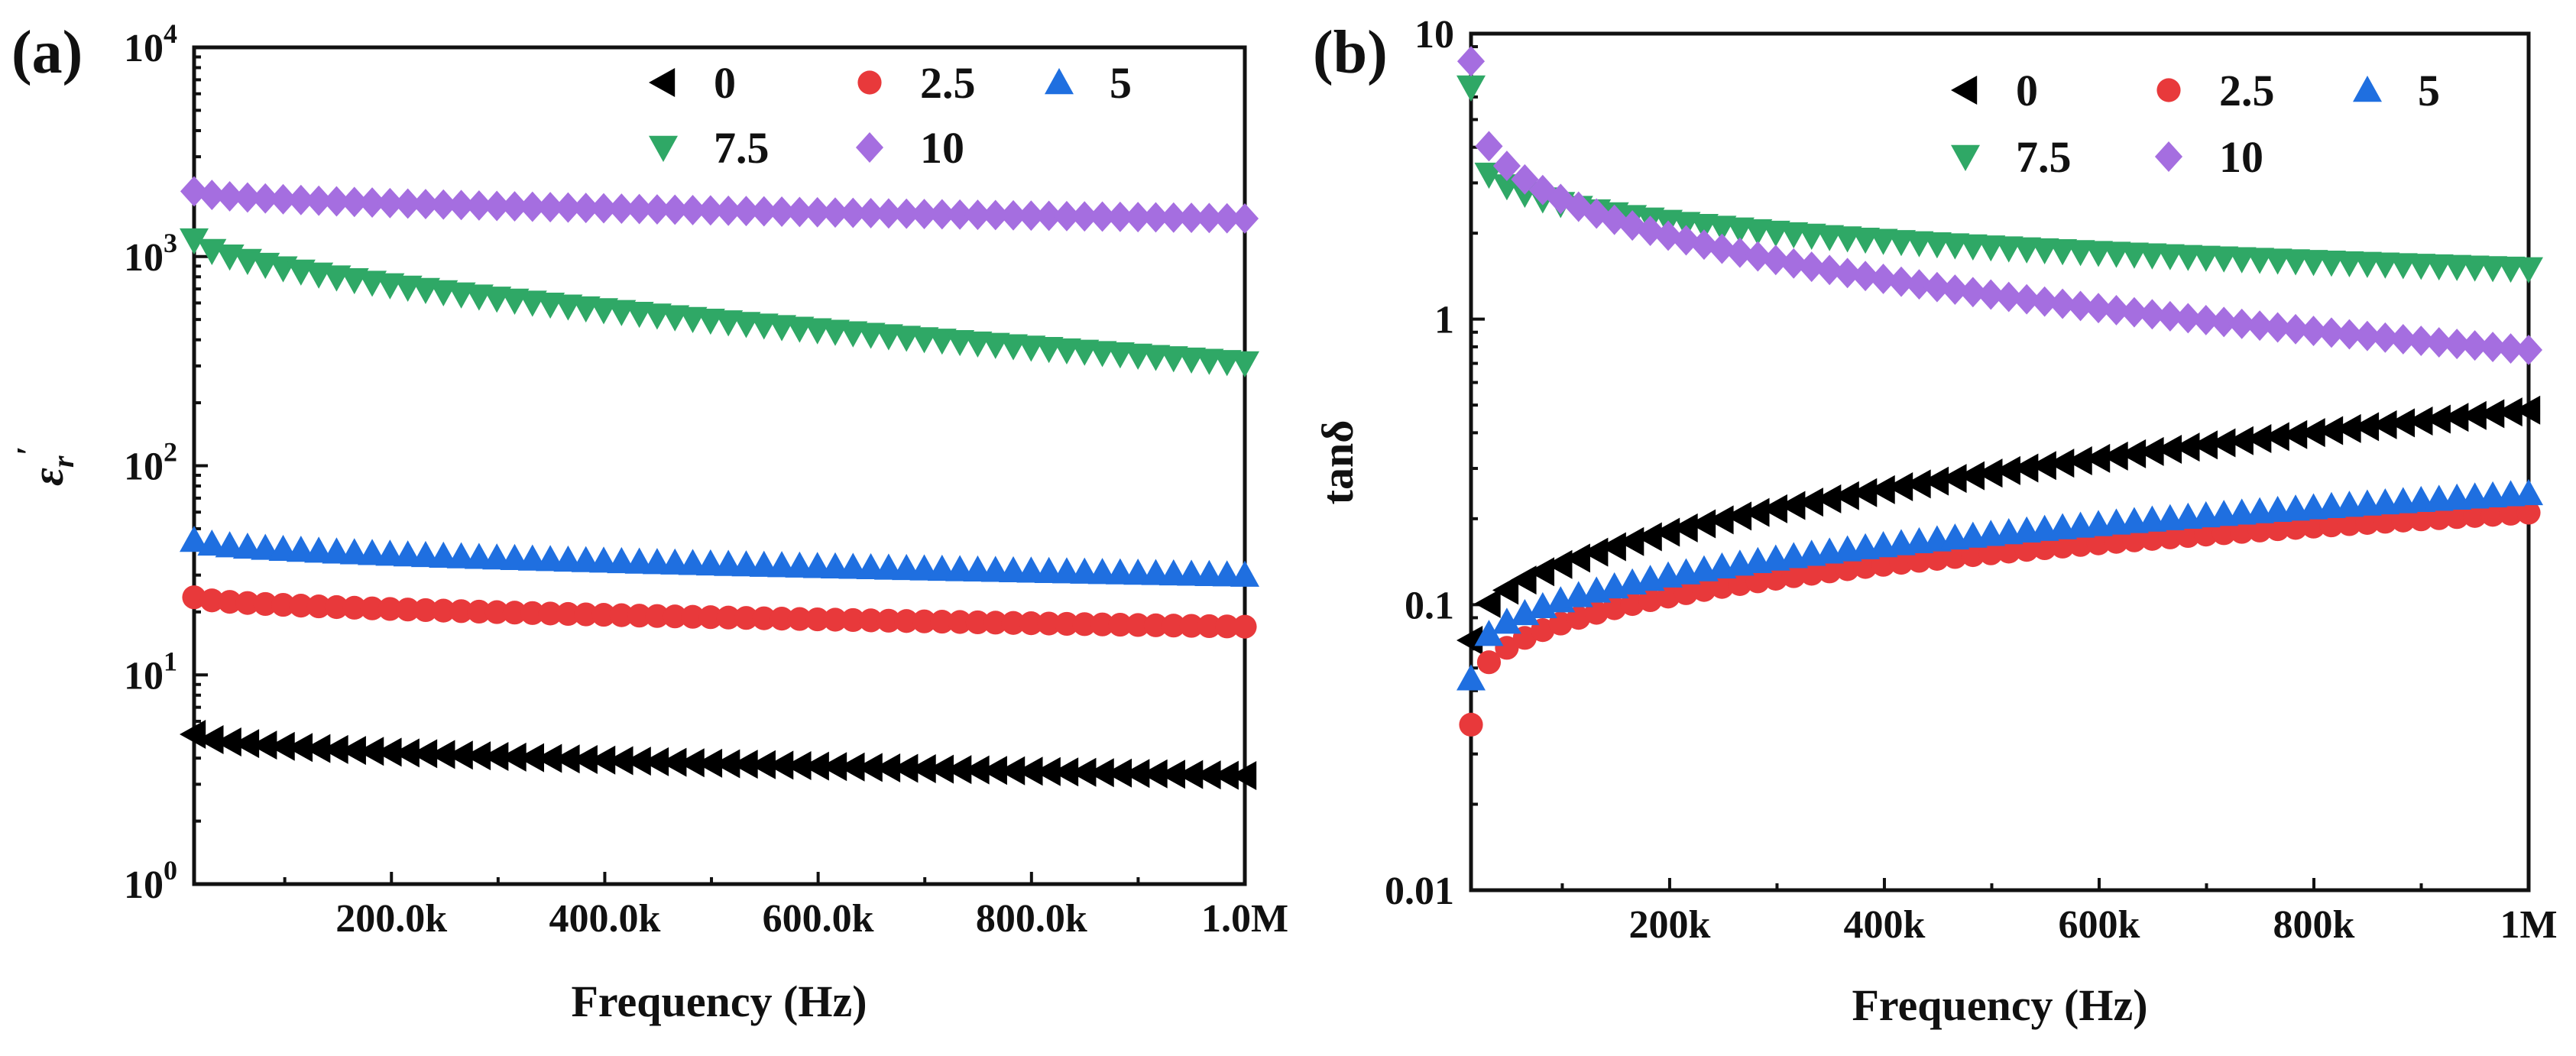  I want to click on svg-text: εr′, so click(45, 466).